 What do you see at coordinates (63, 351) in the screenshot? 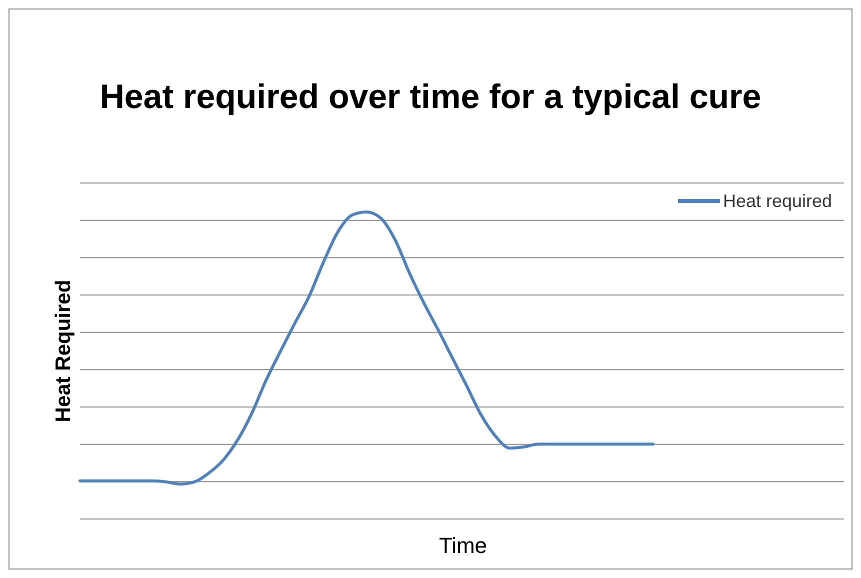
I see `y-axis-title: Heat Required` at bounding box center [63, 351].